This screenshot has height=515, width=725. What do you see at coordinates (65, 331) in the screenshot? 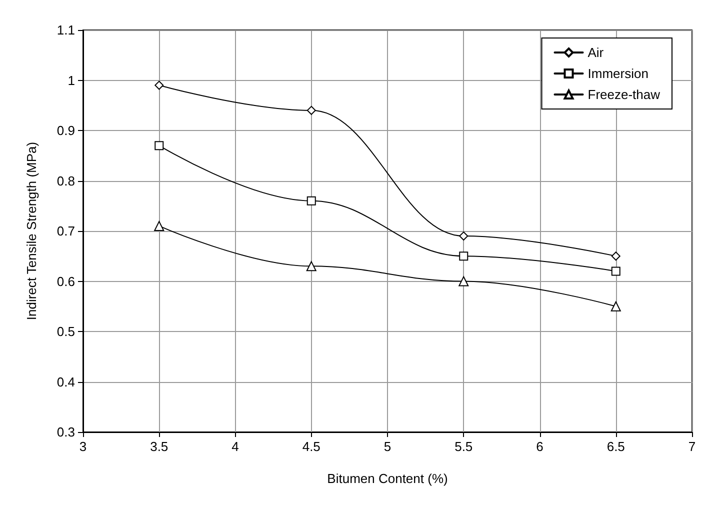
I see `y-tick-label: 0.5` at bounding box center [65, 331].